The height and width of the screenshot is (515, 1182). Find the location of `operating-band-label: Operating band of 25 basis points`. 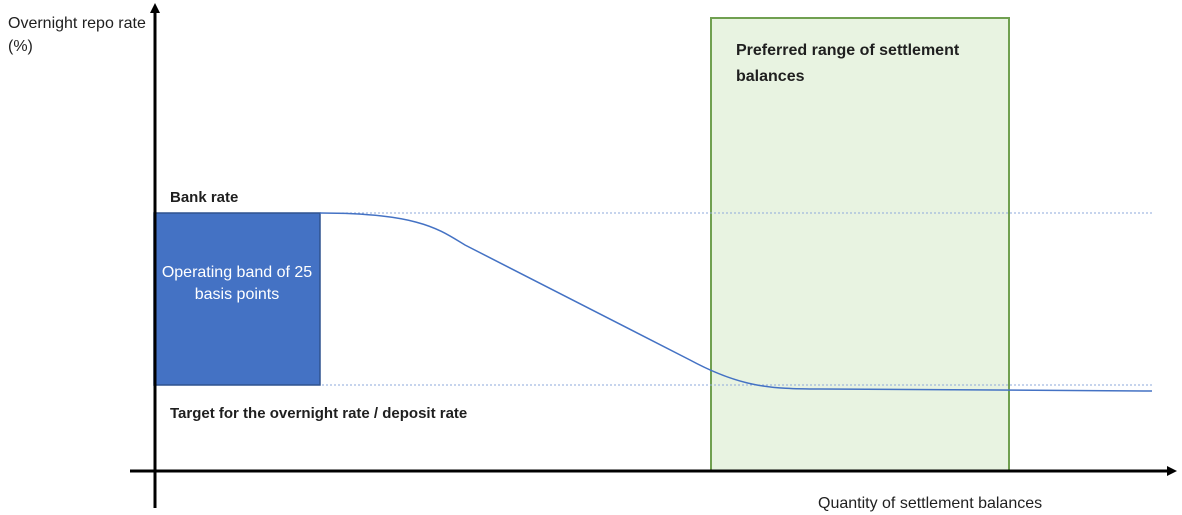

operating-band-label: Operating band of 25 basis points is located at coordinates (237, 283).